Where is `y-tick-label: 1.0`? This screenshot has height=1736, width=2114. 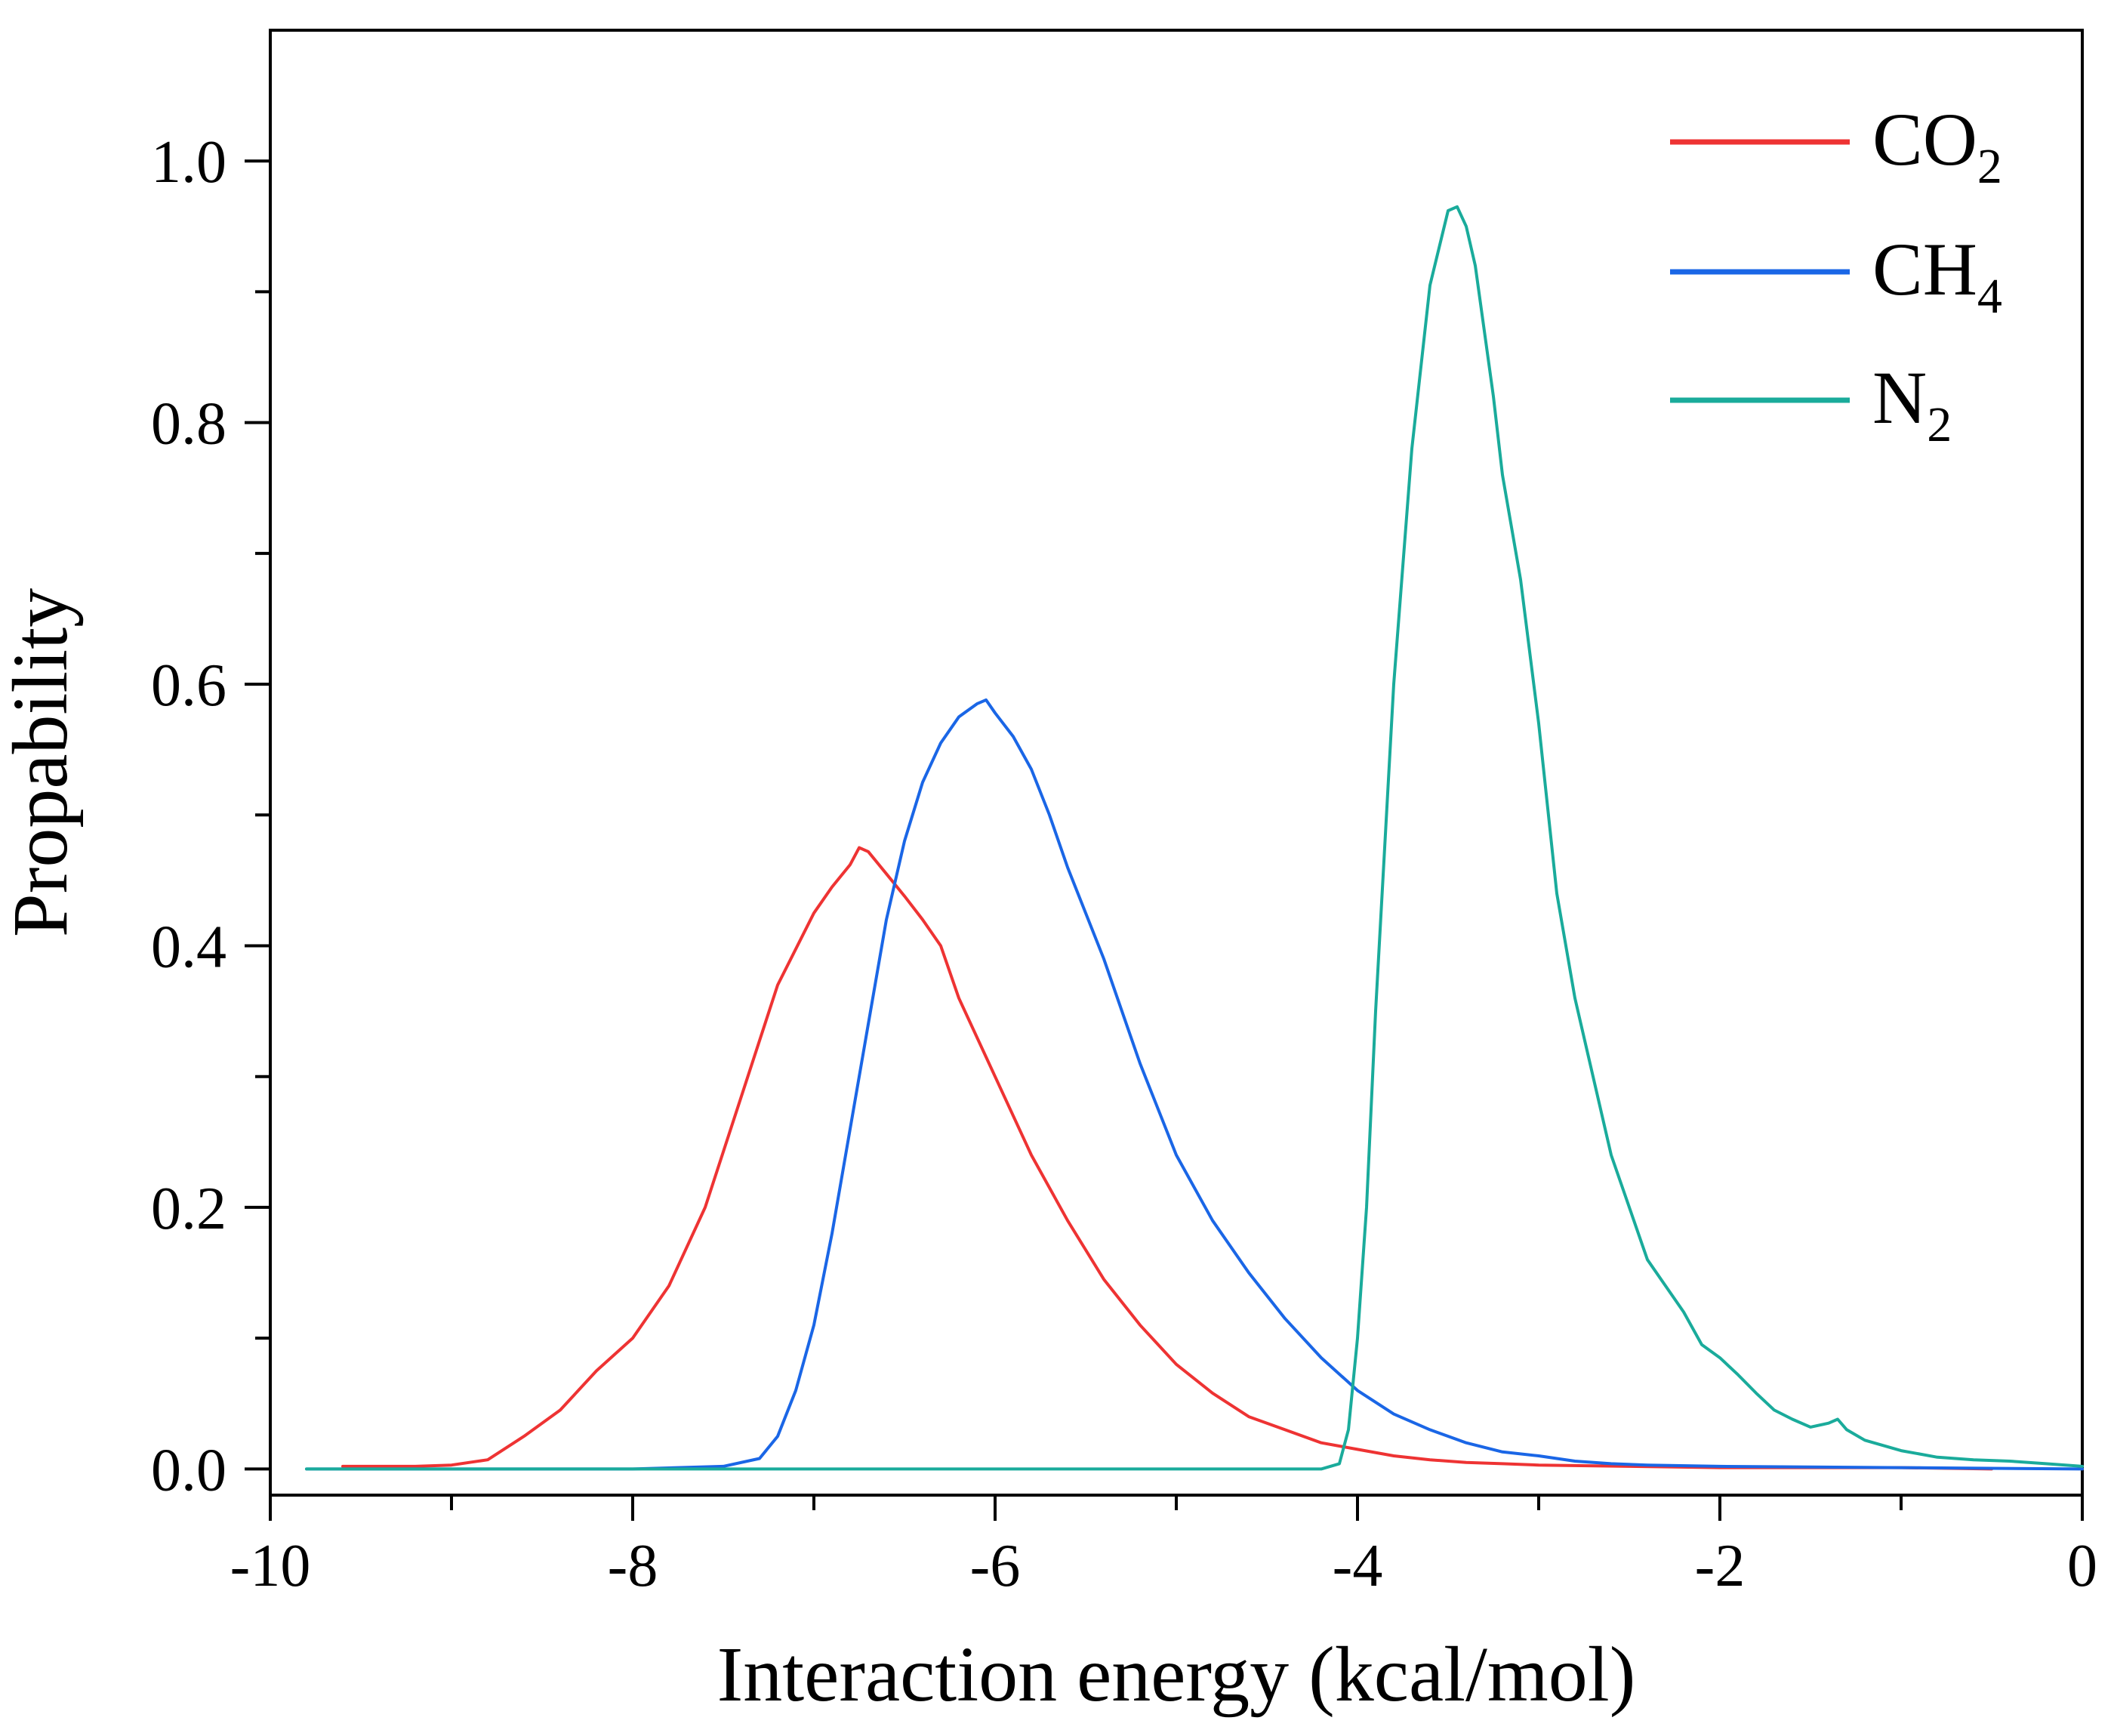
y-tick-label: 1.0 is located at coordinates (188, 163).